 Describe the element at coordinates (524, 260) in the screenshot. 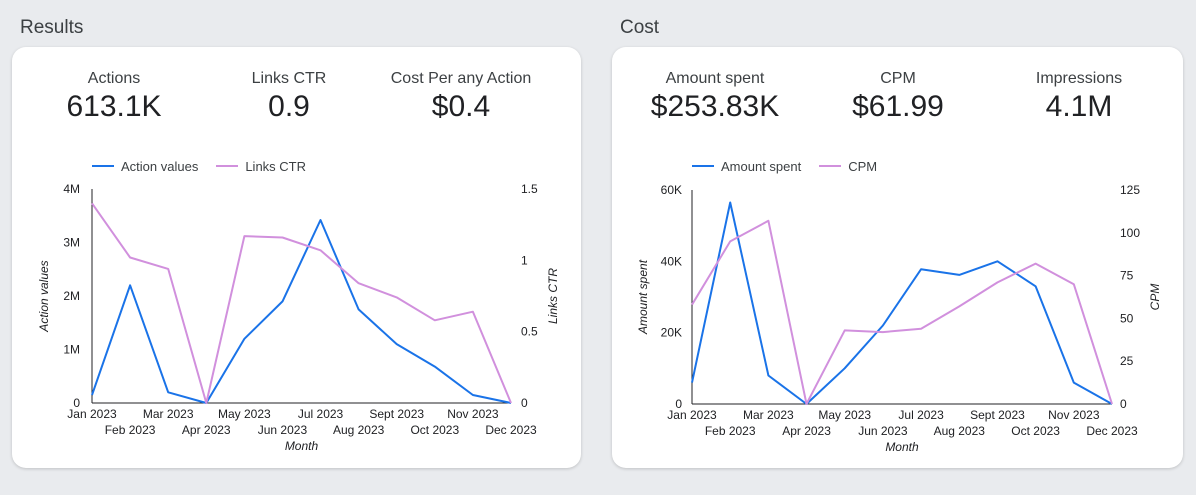

I see `y-right-tick-label: 1` at that location.